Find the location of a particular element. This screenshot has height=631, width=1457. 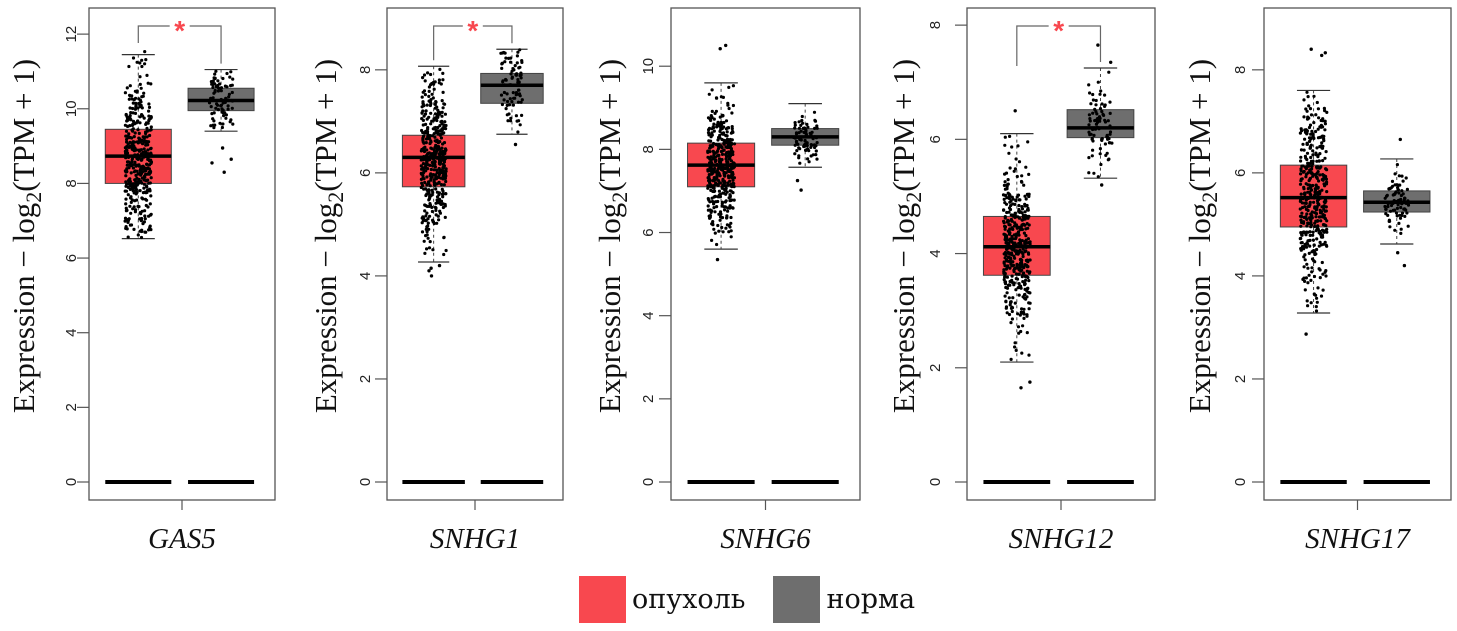

y-tick-label: 4 is located at coordinates (648, 316).